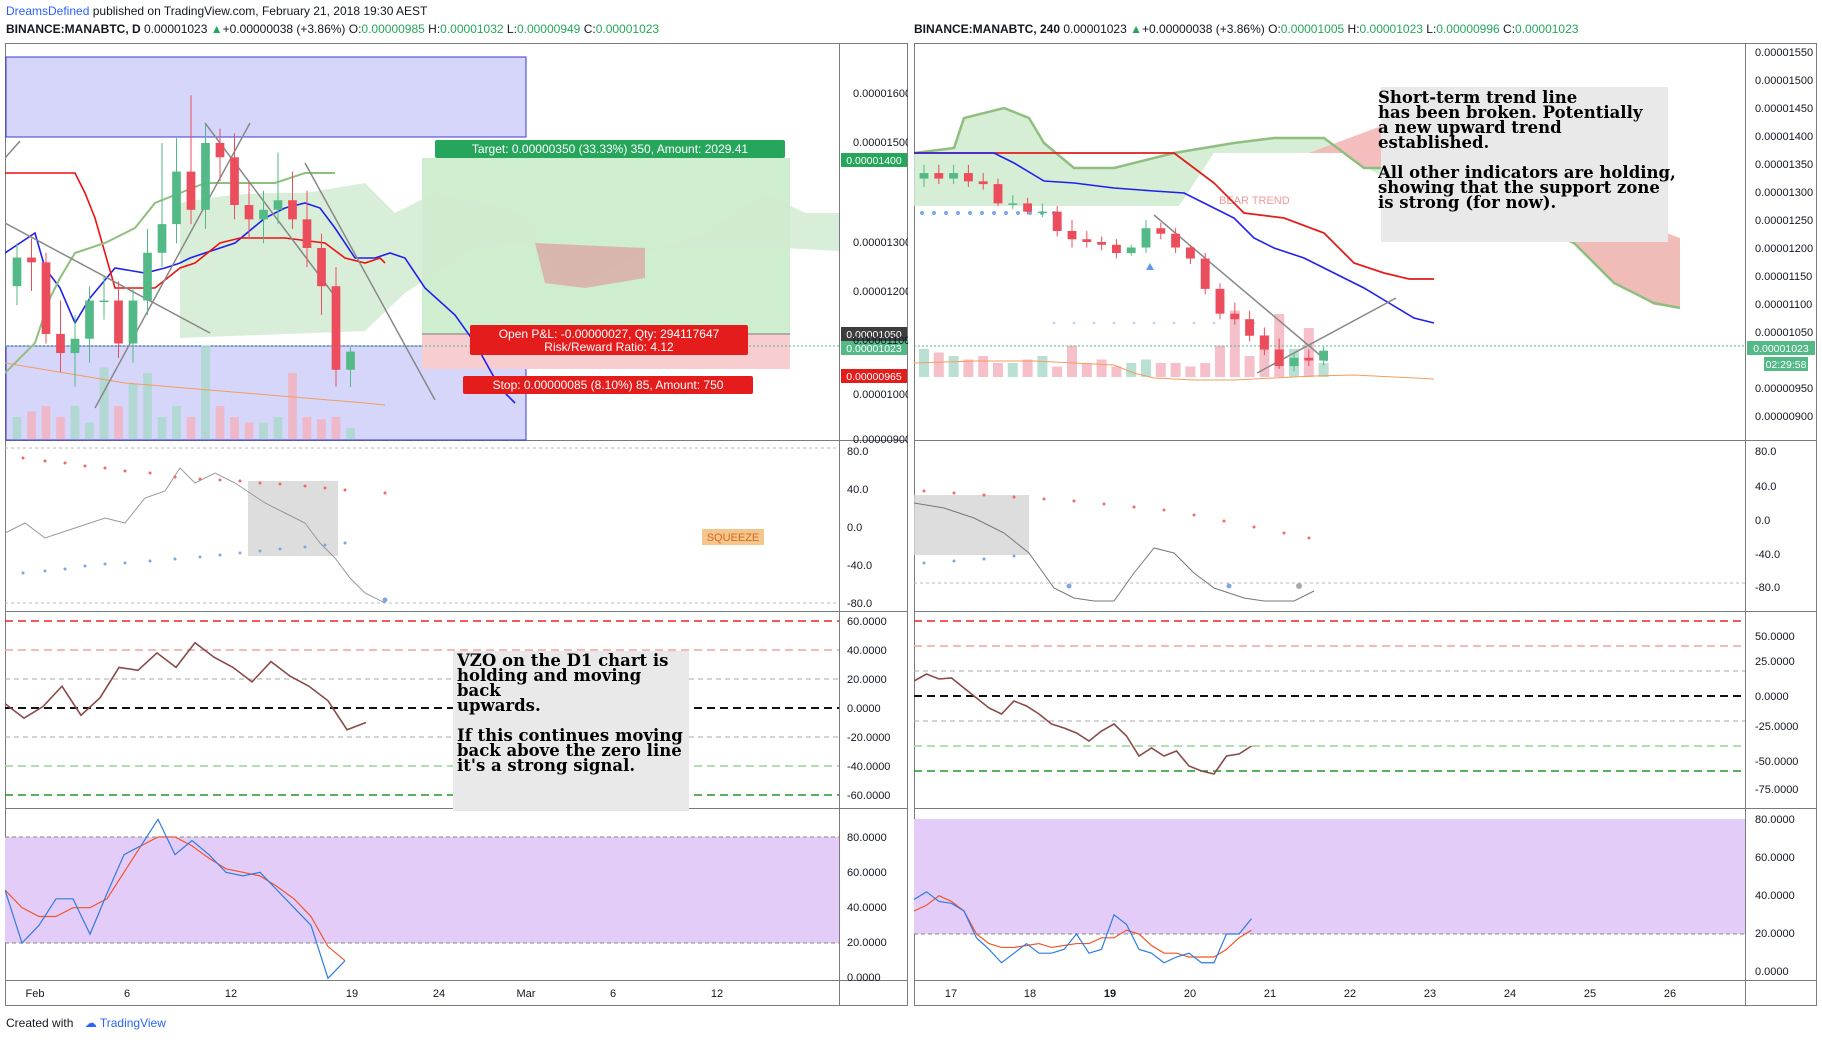 The width and height of the screenshot is (1822, 1040). What do you see at coordinates (868, 738) in the screenshot?
I see `left-vzo-tick-4: -20.0000` at bounding box center [868, 738].